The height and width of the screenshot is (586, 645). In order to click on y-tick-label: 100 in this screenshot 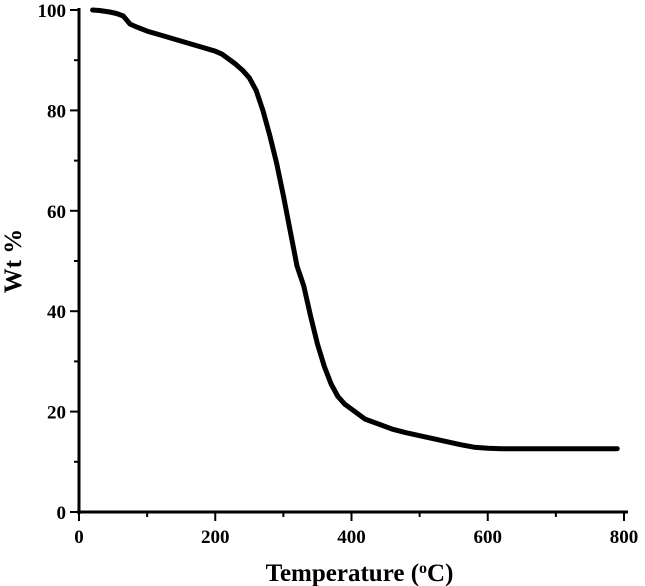, I will do `click(52, 11)`.